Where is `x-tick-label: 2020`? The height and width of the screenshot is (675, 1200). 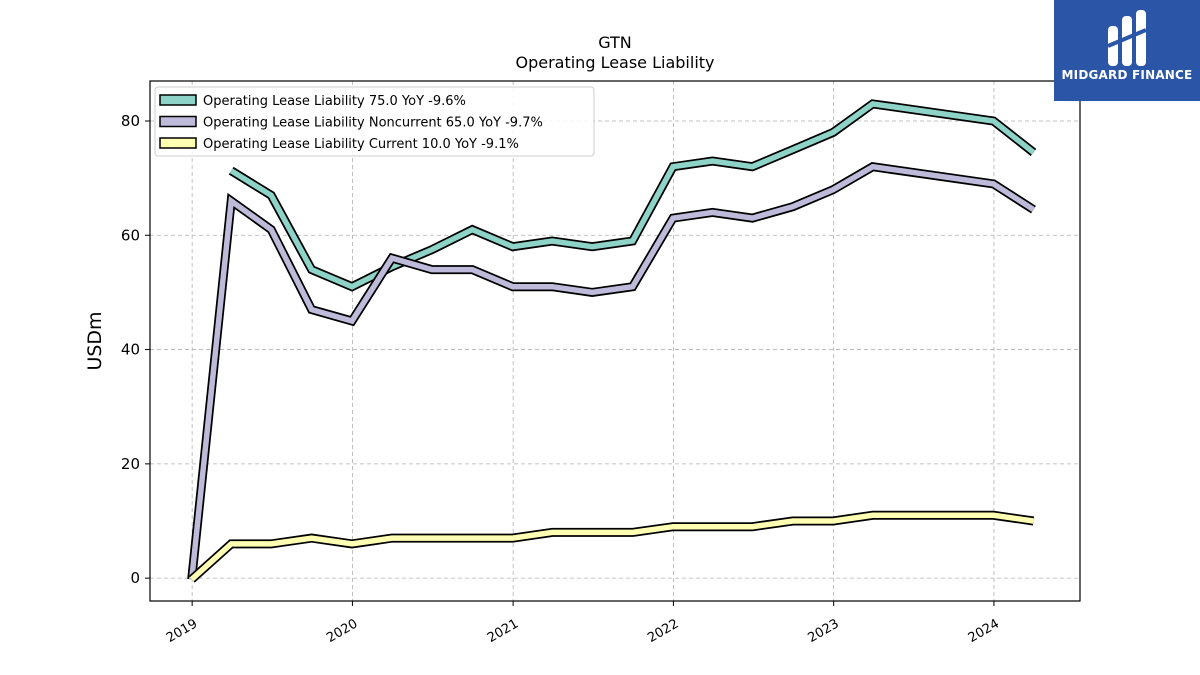
x-tick-label: 2020 is located at coordinates (342, 631).